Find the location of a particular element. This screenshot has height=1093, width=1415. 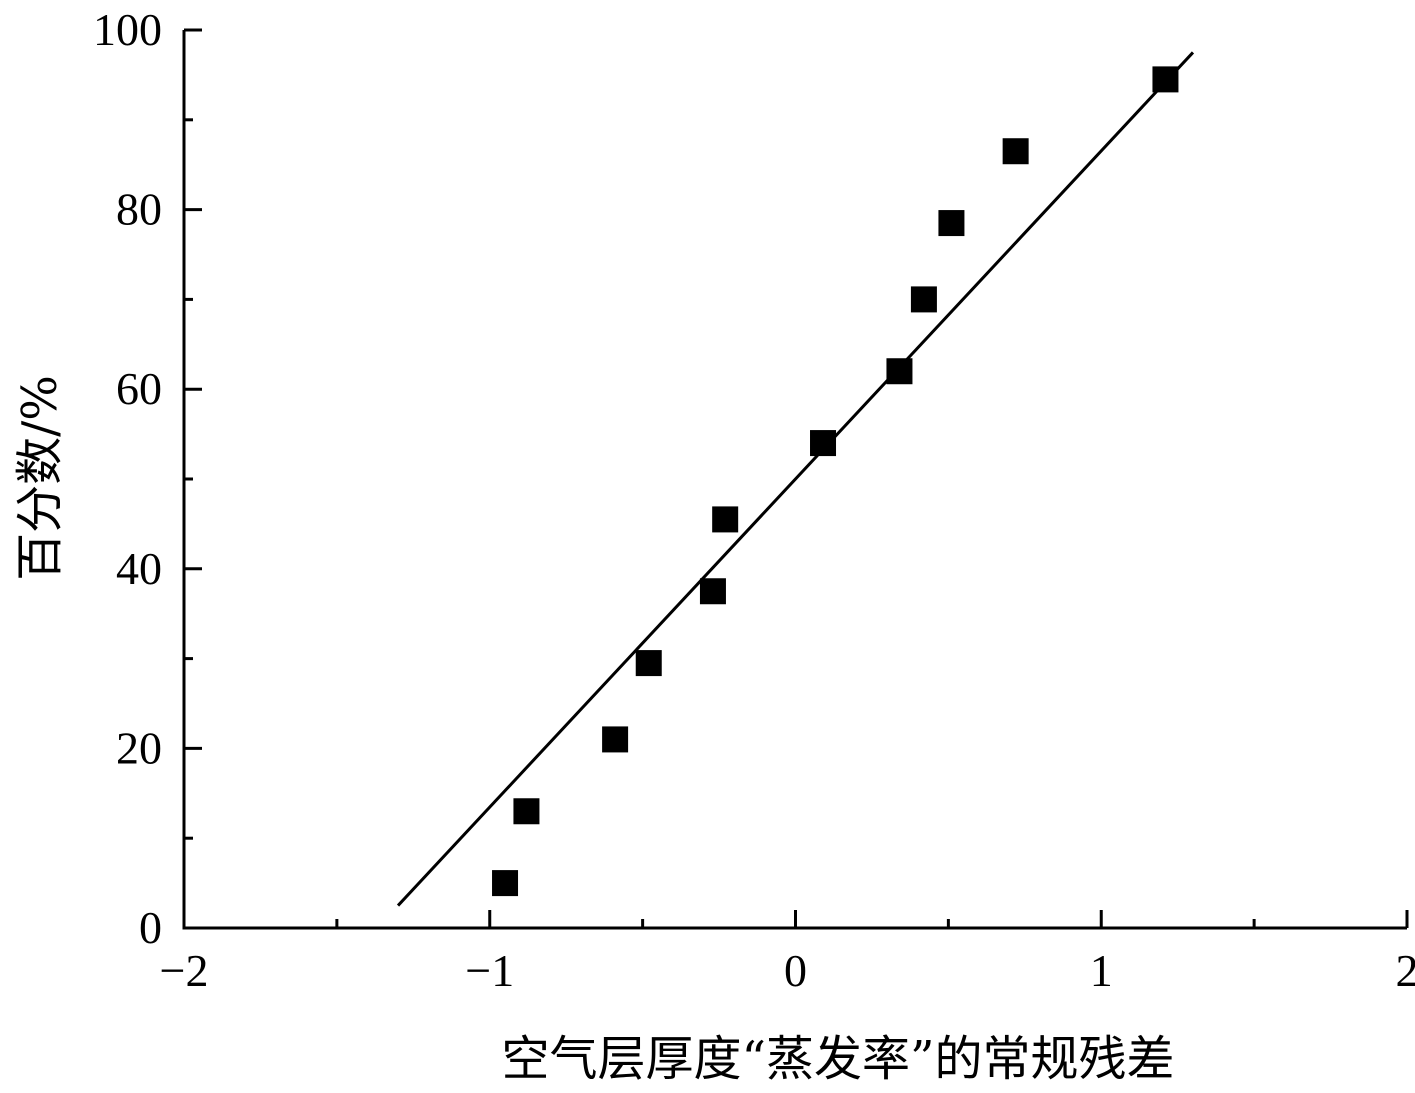

x-tick-label: −2 is located at coordinates (184, 970).